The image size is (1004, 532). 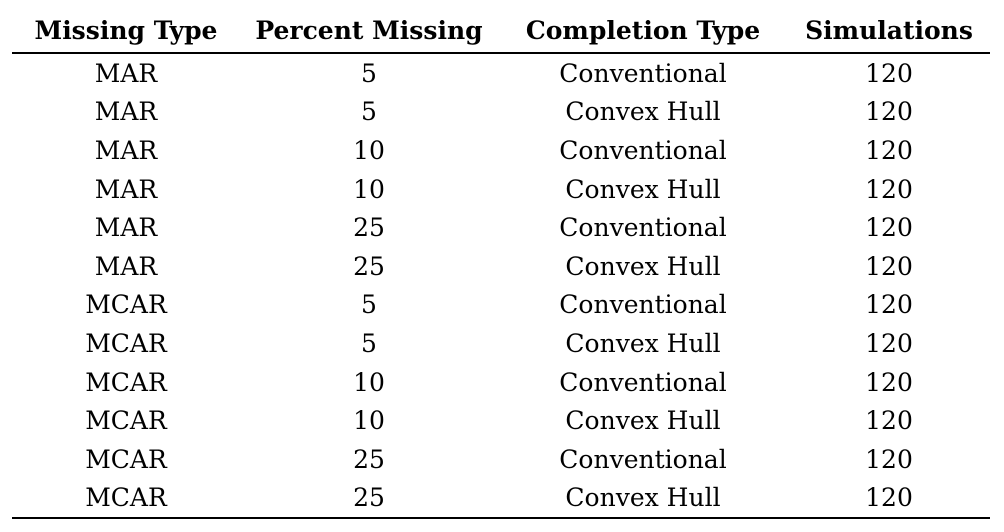 What do you see at coordinates (643, 31) in the screenshot?
I see `header-completion-type: Completion Type` at bounding box center [643, 31].